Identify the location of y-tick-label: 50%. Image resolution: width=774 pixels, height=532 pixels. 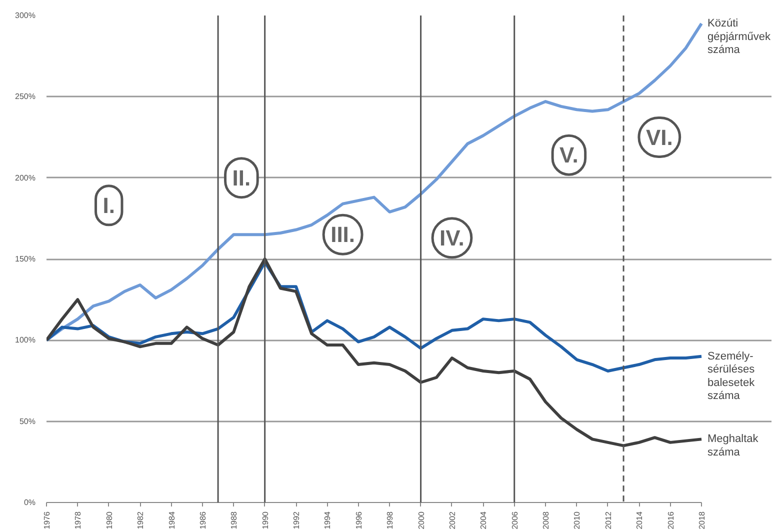
(27, 421).